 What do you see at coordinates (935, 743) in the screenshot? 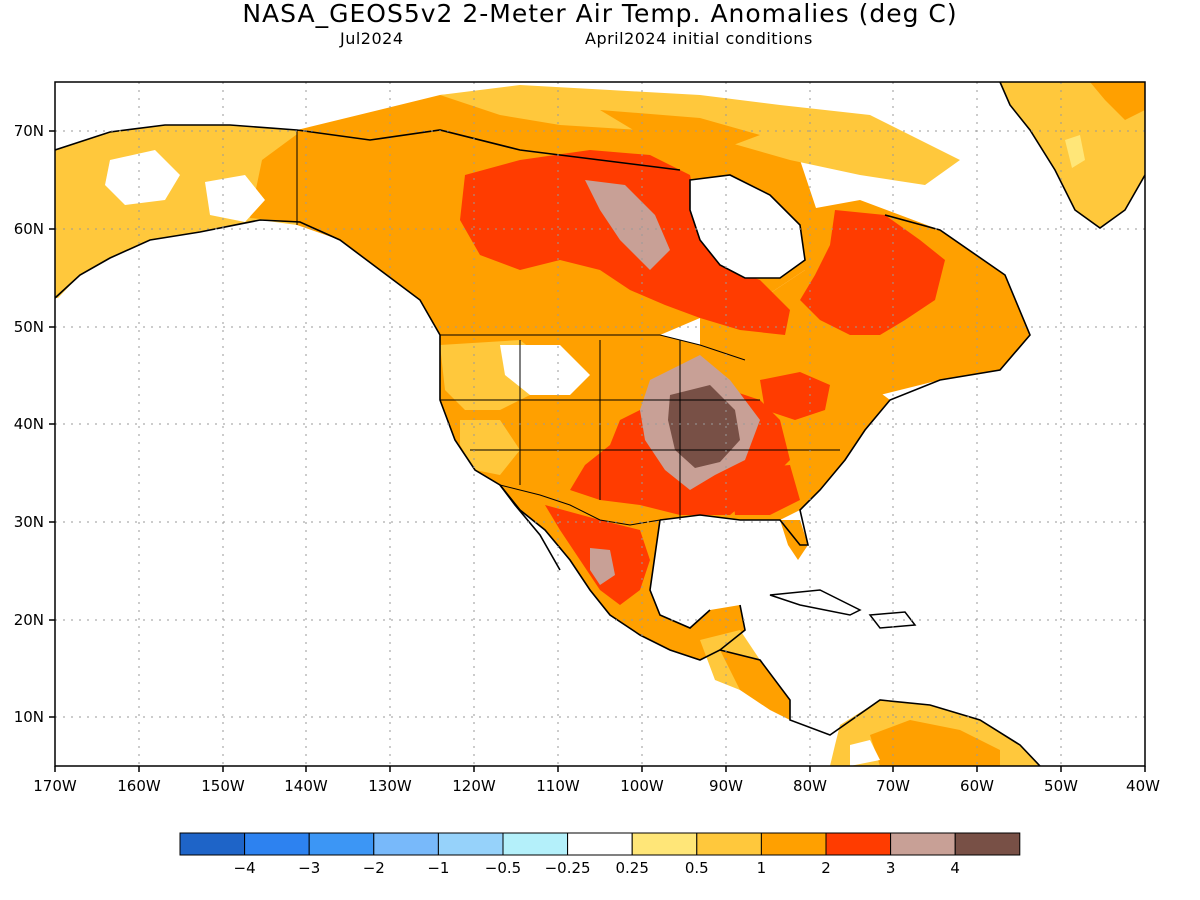
I see `south-america-warm` at bounding box center [935, 743].